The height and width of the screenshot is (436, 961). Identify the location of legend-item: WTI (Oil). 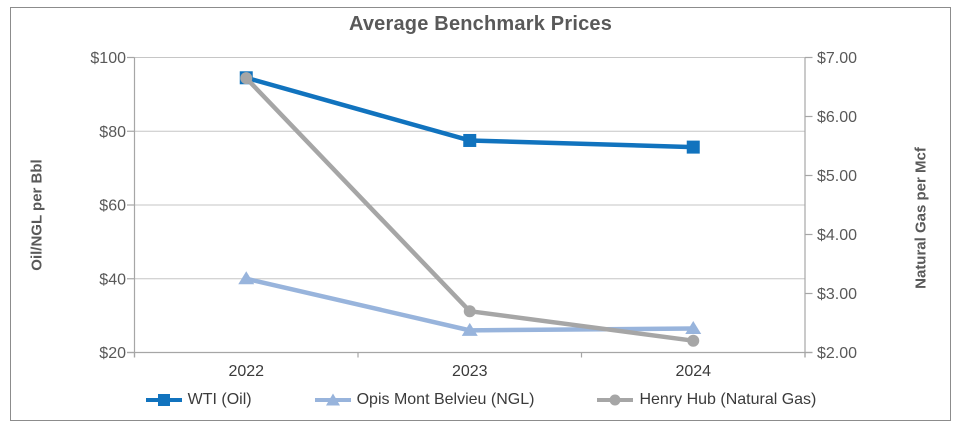
(198, 400).